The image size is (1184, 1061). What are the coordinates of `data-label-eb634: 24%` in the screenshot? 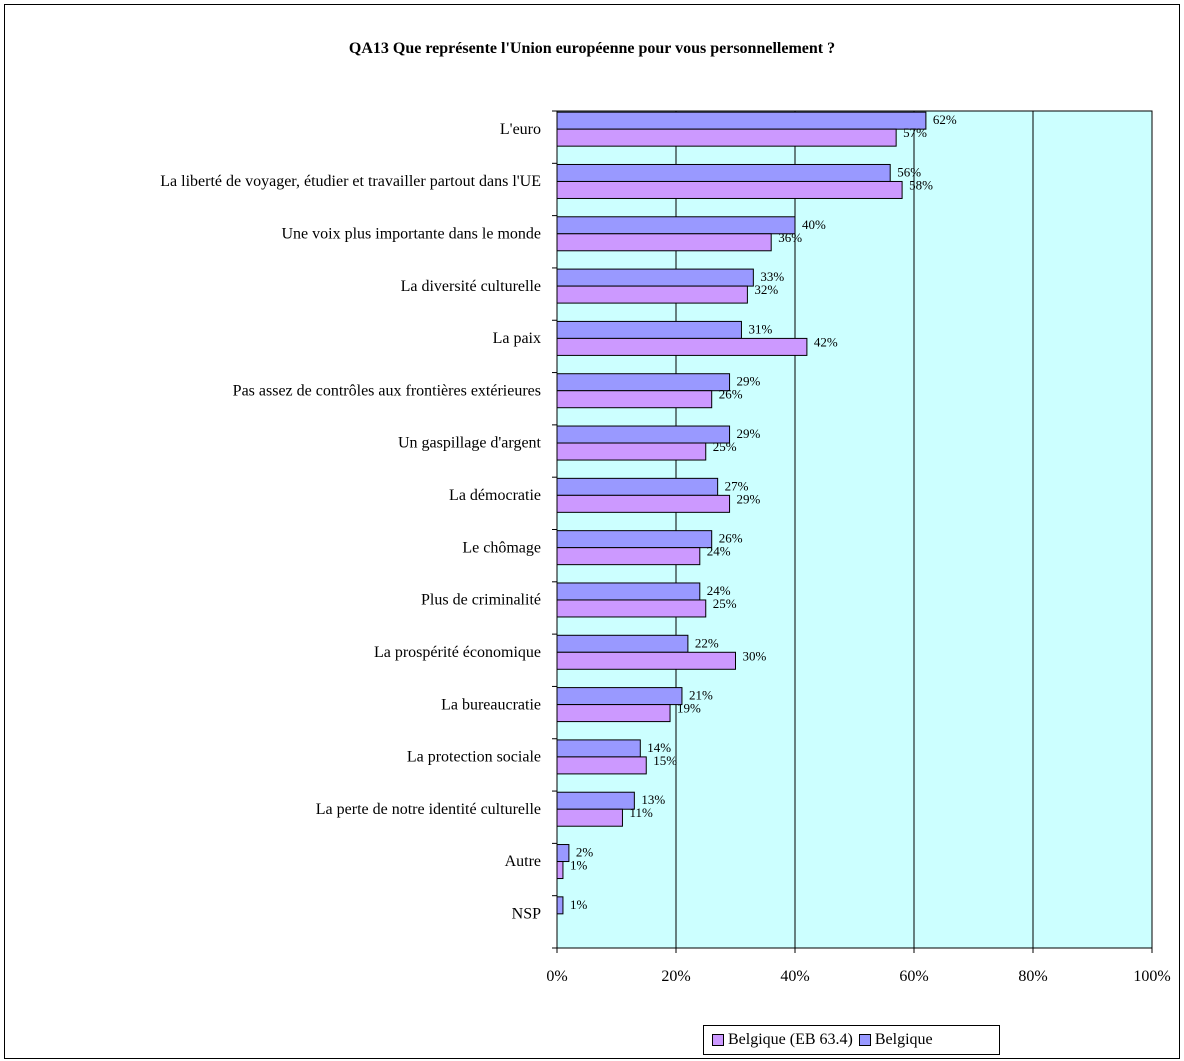 It's located at (719, 551).